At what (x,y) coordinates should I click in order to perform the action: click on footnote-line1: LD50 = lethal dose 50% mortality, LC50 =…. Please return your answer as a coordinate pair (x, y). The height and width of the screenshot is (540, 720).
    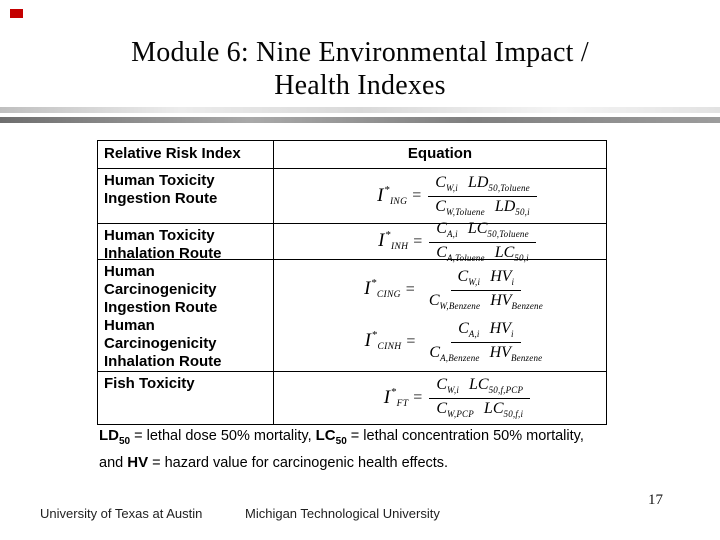
    Looking at the image, I should click on (341, 437).